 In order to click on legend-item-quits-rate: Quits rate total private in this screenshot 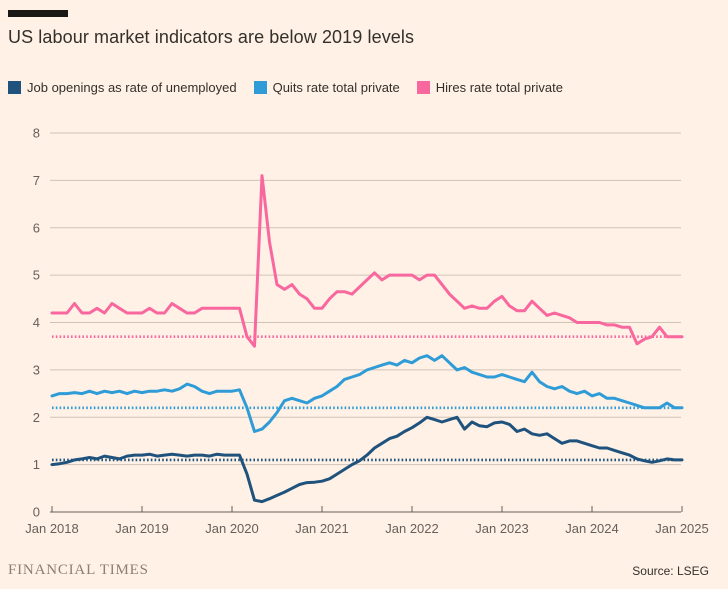, I will do `click(326, 87)`.